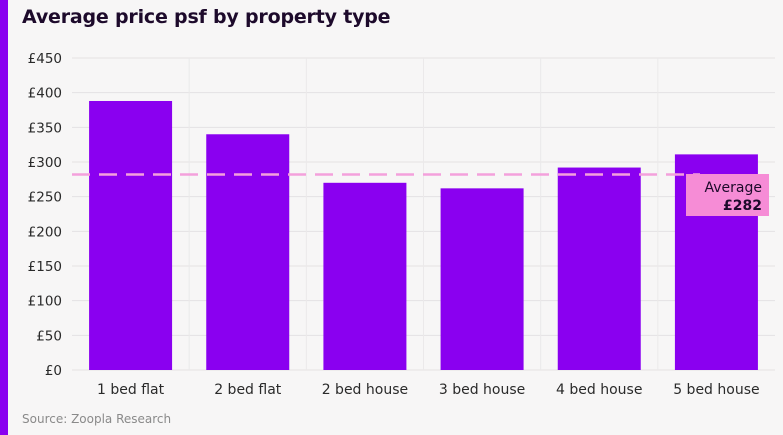 The height and width of the screenshot is (435, 783). What do you see at coordinates (45, 198) in the screenshot?
I see `y-tick-label: £250` at bounding box center [45, 198].